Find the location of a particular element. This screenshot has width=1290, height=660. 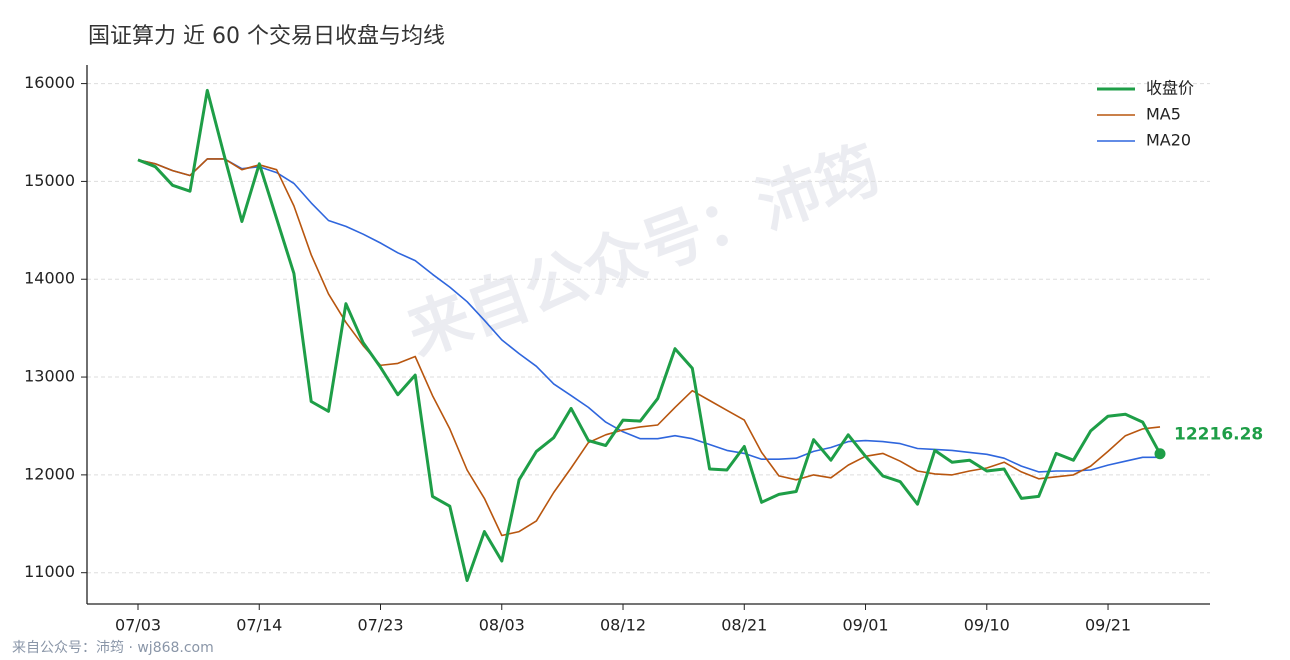

y-tick-label: 12000 is located at coordinates (49, 473).